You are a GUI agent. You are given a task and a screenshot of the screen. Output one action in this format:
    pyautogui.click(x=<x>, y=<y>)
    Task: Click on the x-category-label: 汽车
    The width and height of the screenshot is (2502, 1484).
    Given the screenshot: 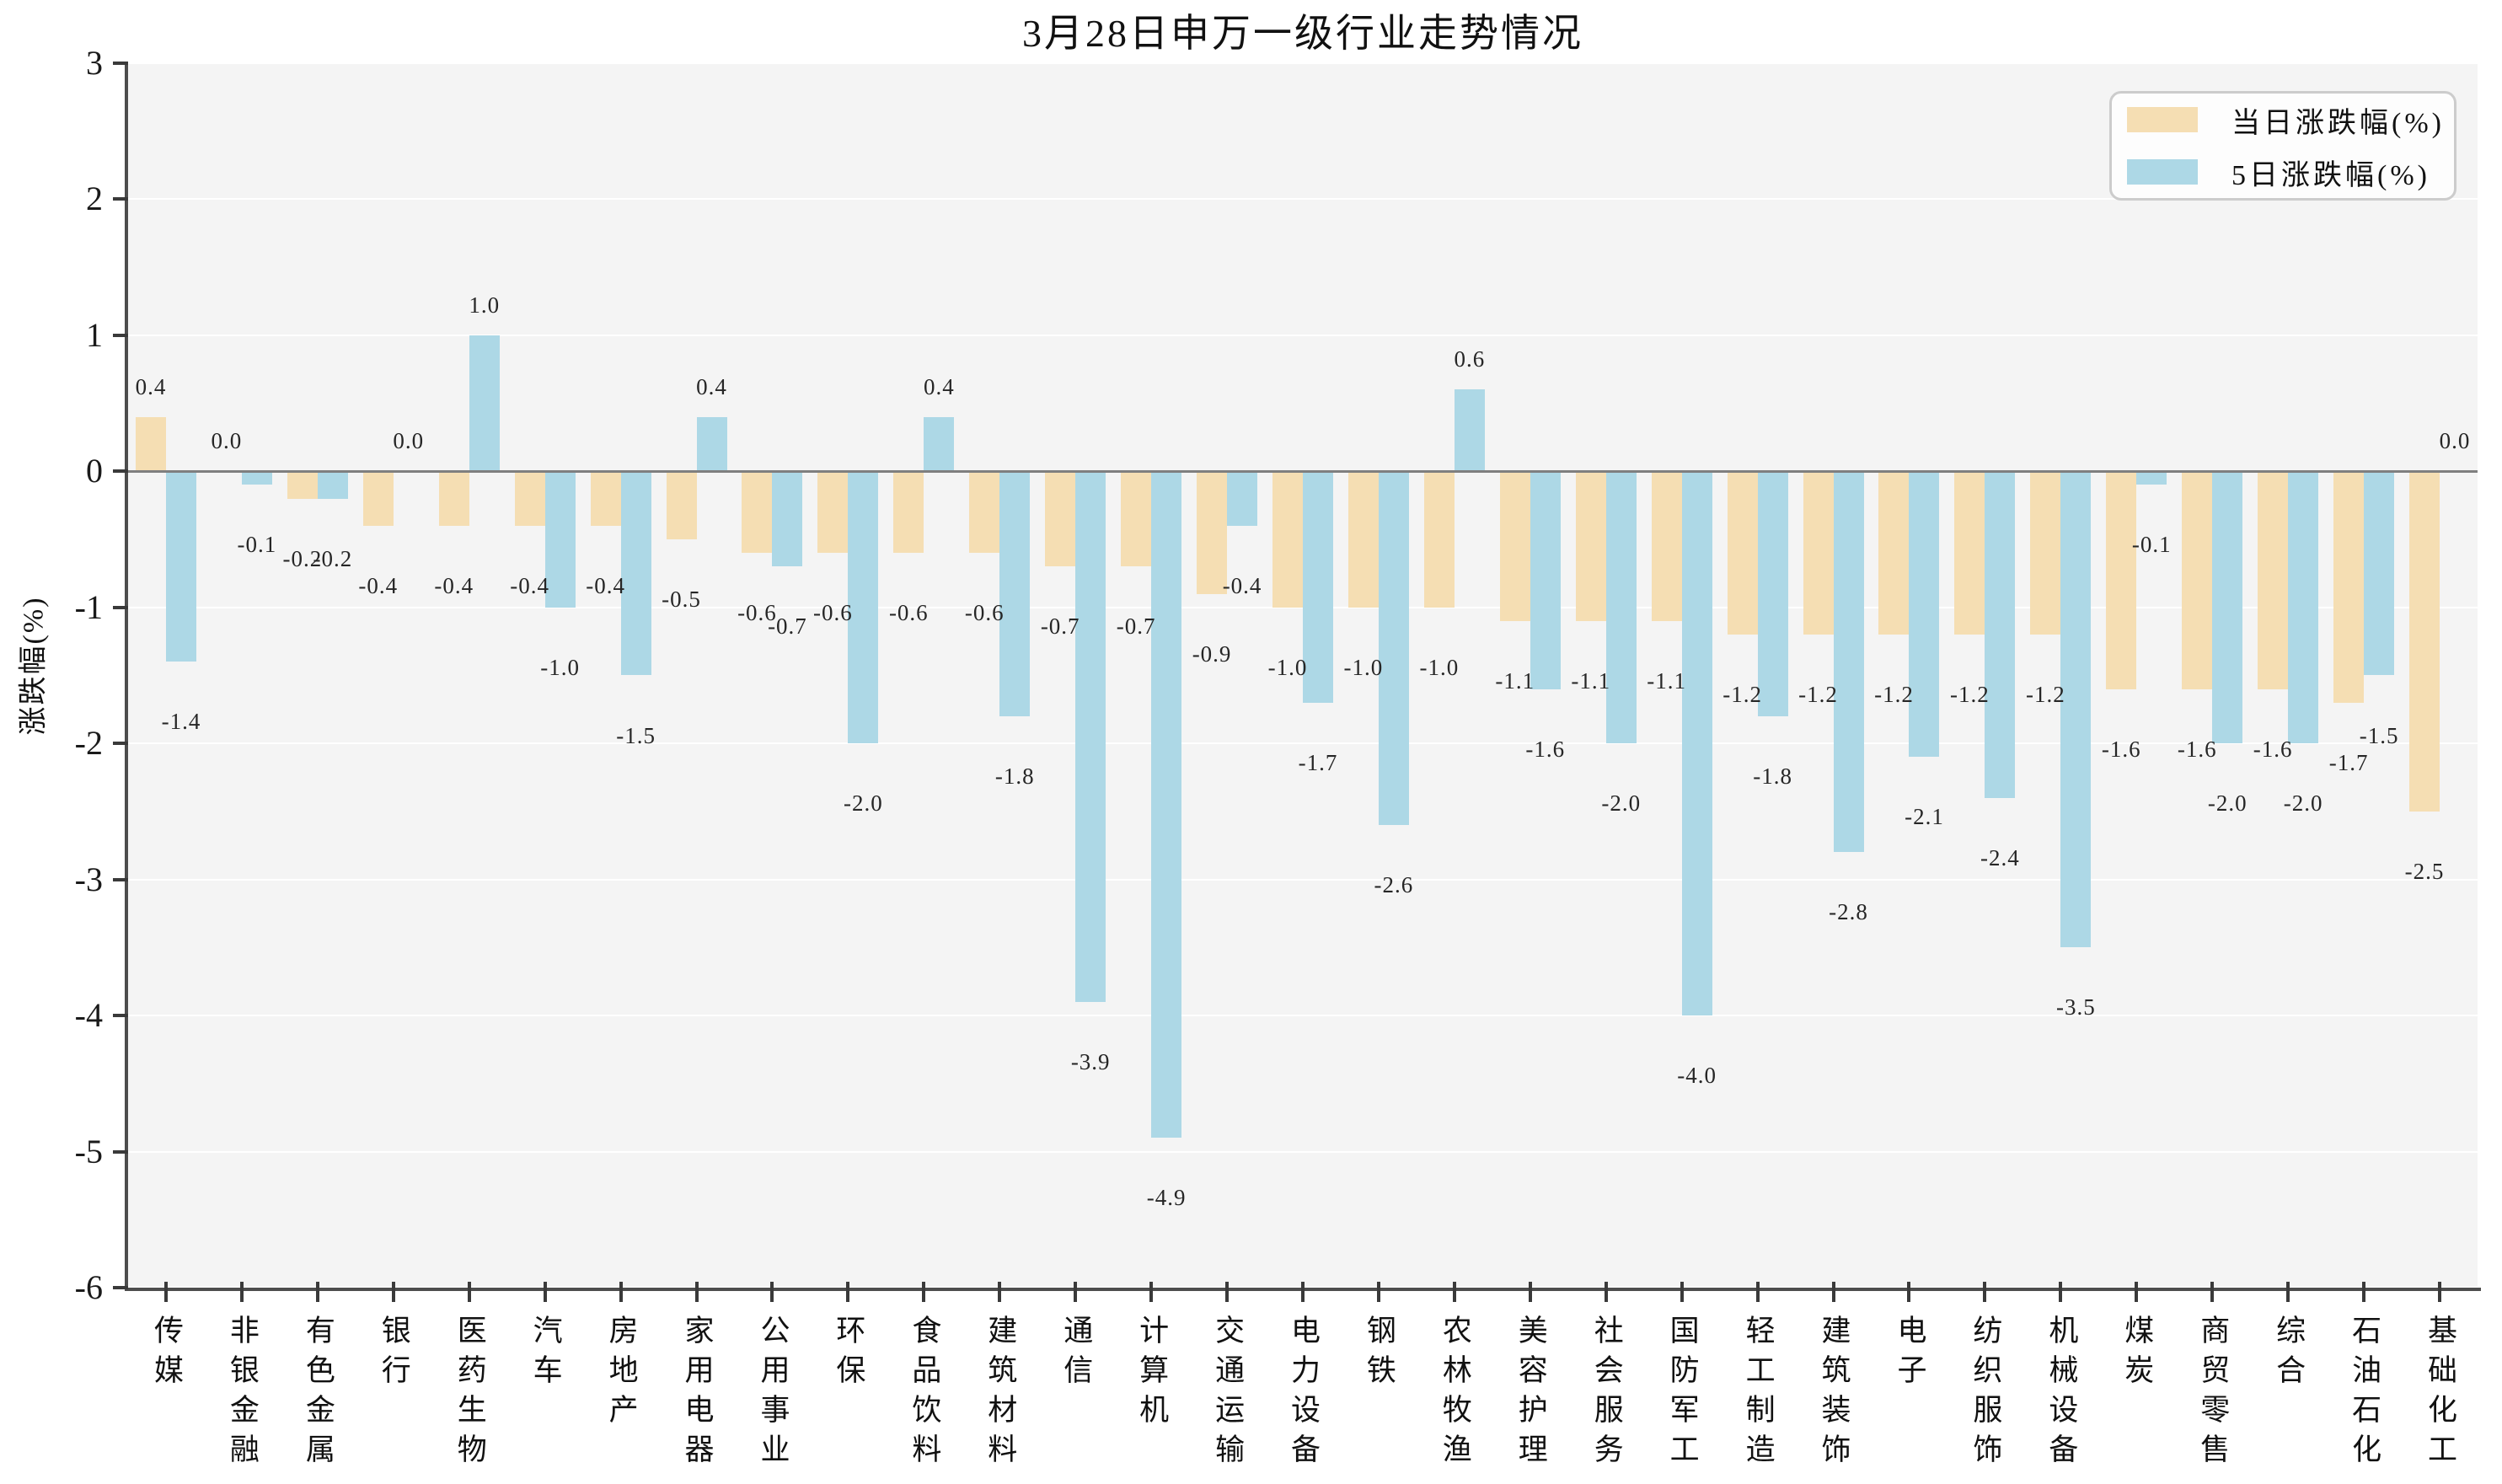 What is the action you would take?
    pyautogui.click(x=545, y=1354)
    